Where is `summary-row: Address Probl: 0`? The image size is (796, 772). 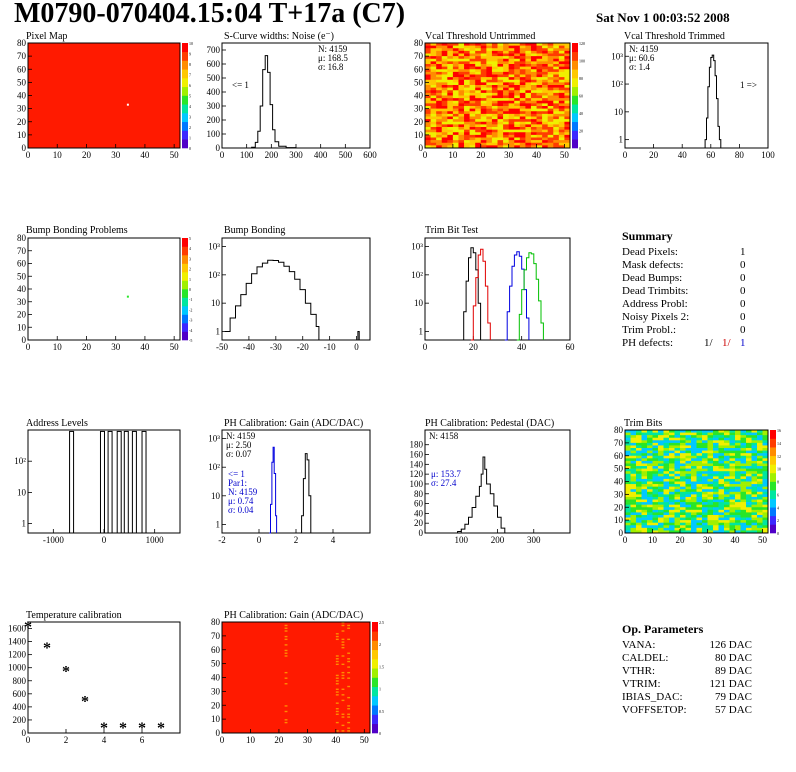 summary-row: Address Probl: 0 is located at coordinates (687, 304).